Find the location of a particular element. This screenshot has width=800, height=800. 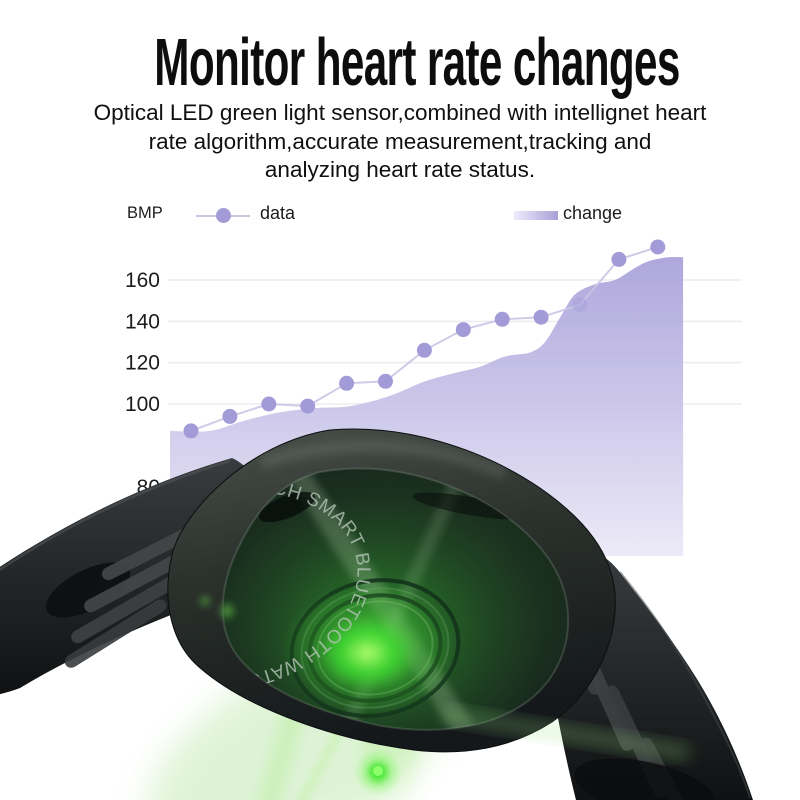

subtitle-line: analyzing heart rate status. is located at coordinates (400, 169).